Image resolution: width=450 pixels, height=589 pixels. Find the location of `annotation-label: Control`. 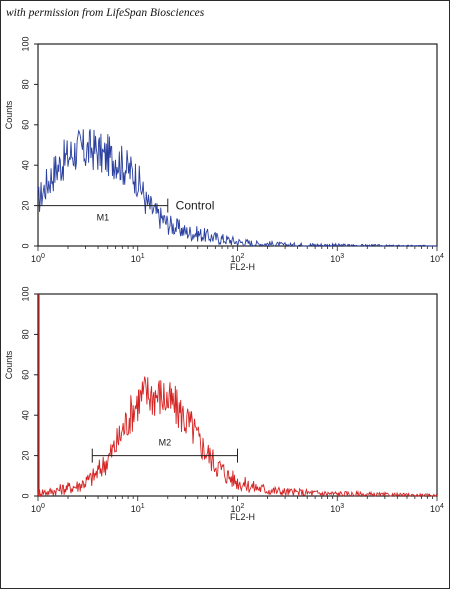

annotation-label: Control is located at coordinates (195, 206).